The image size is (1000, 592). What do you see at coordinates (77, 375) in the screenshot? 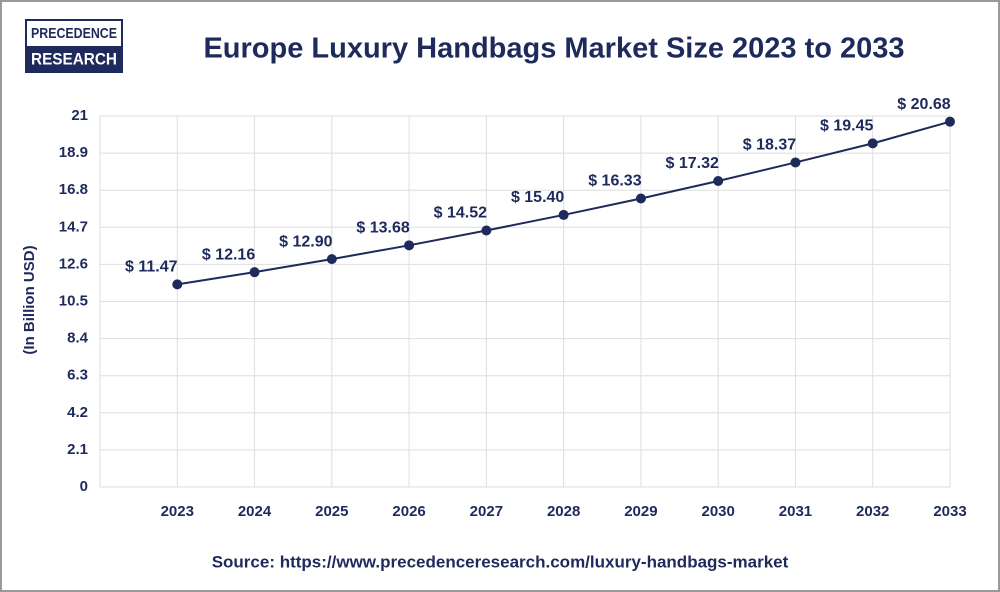
I see `y-tick-label: 6.3` at bounding box center [77, 375].